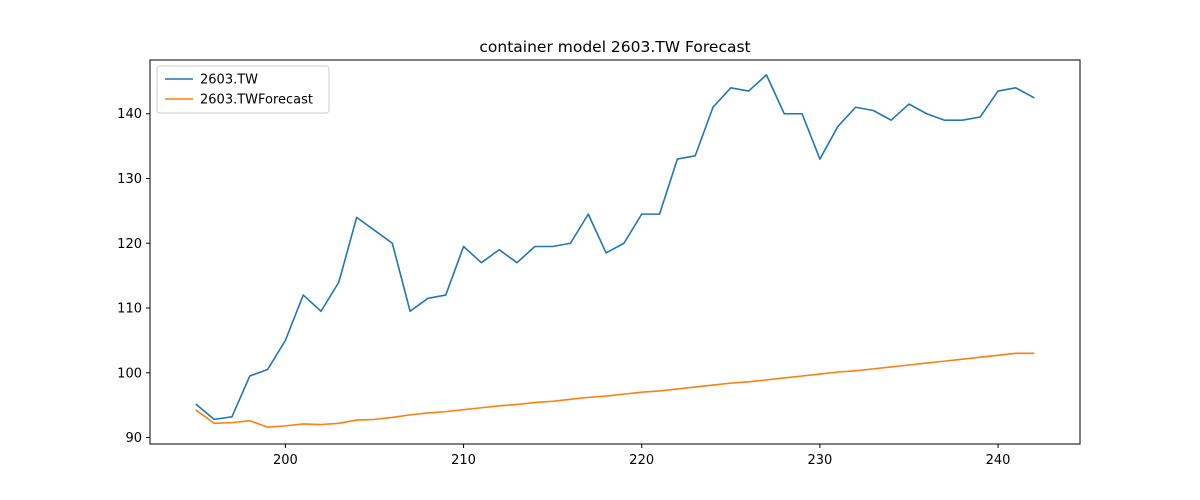 The image size is (1200, 500). Describe the element at coordinates (285, 460) in the screenshot. I see `x-tick-label: 200` at that location.